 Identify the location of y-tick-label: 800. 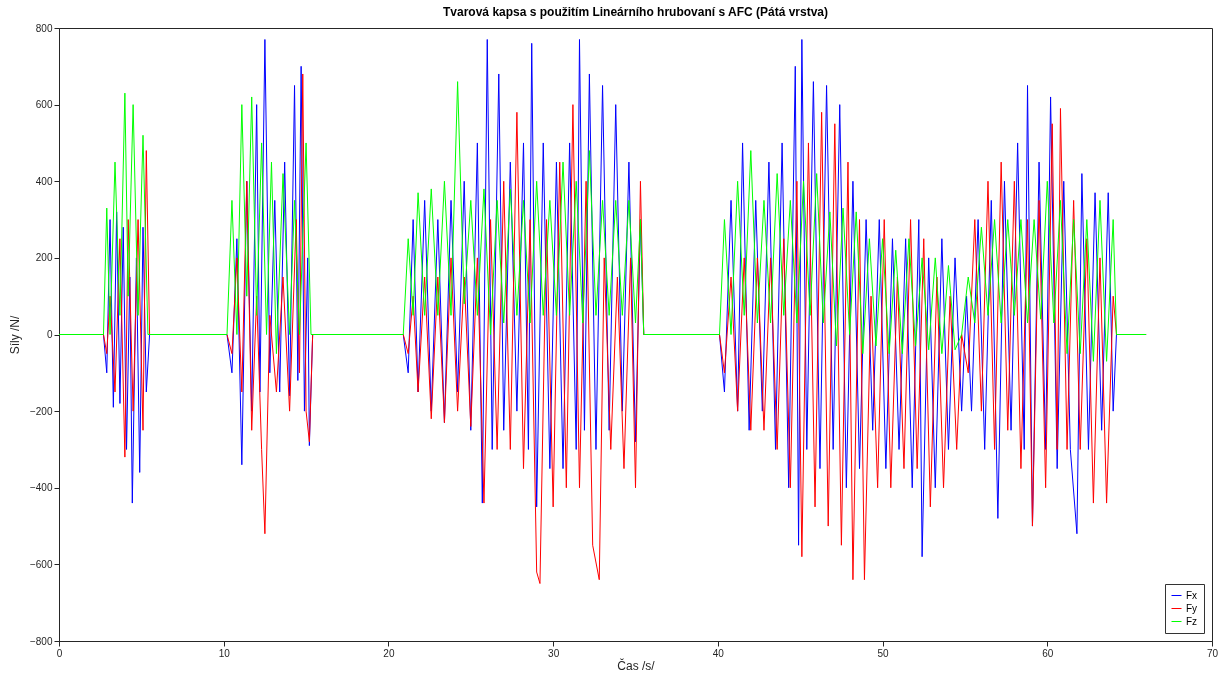
(44, 28).